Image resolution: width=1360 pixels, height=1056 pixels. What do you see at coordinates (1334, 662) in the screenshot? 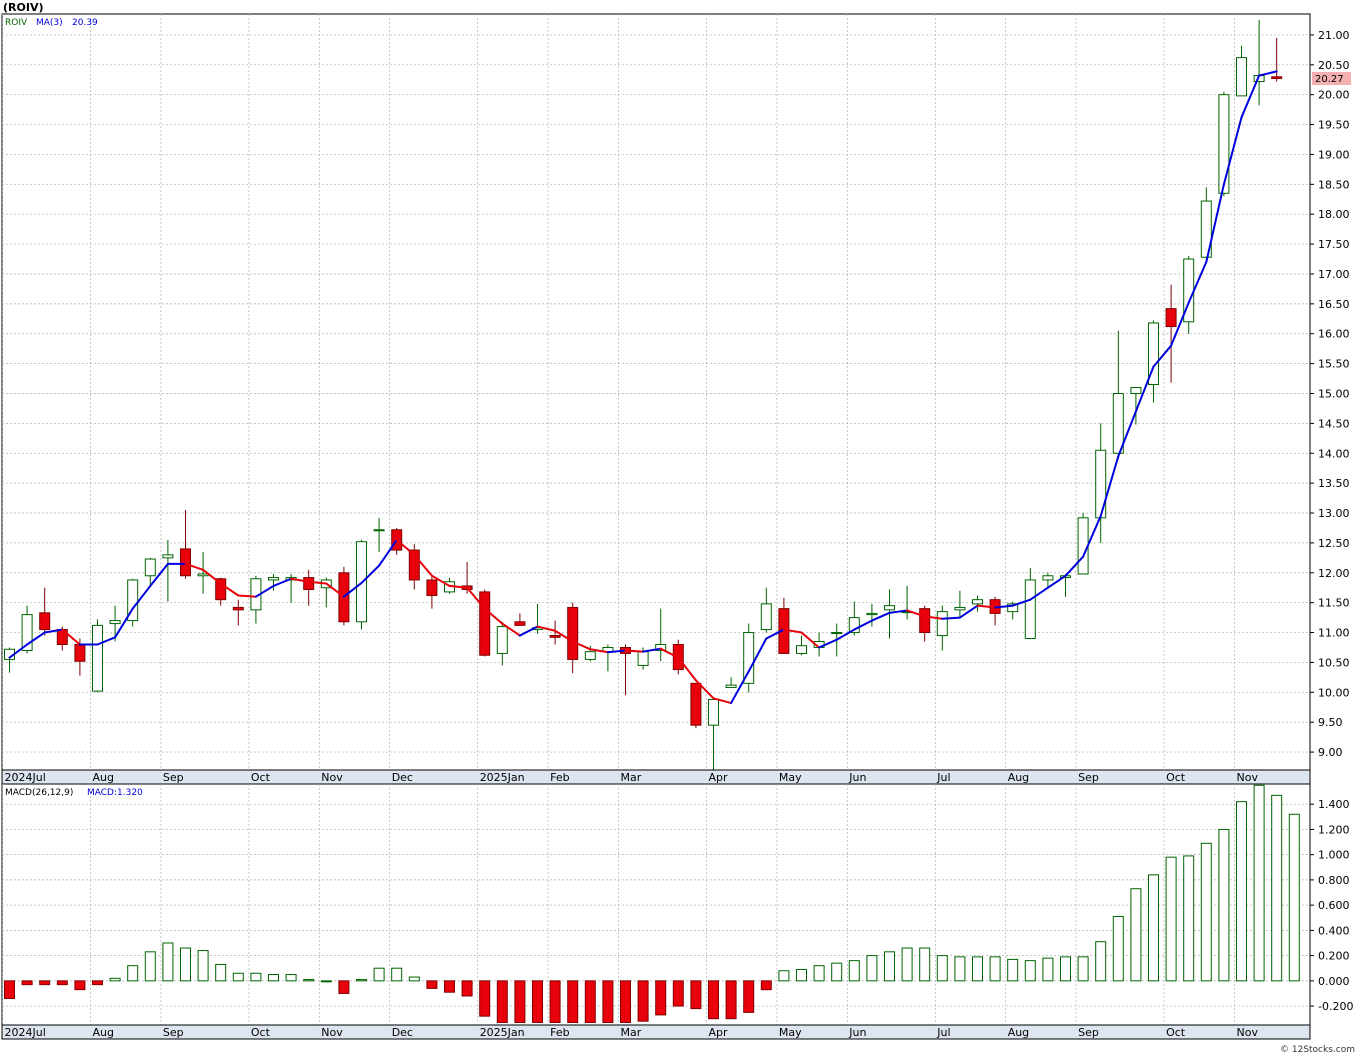
I see `price-y-tick-label: 10.50` at bounding box center [1334, 662].